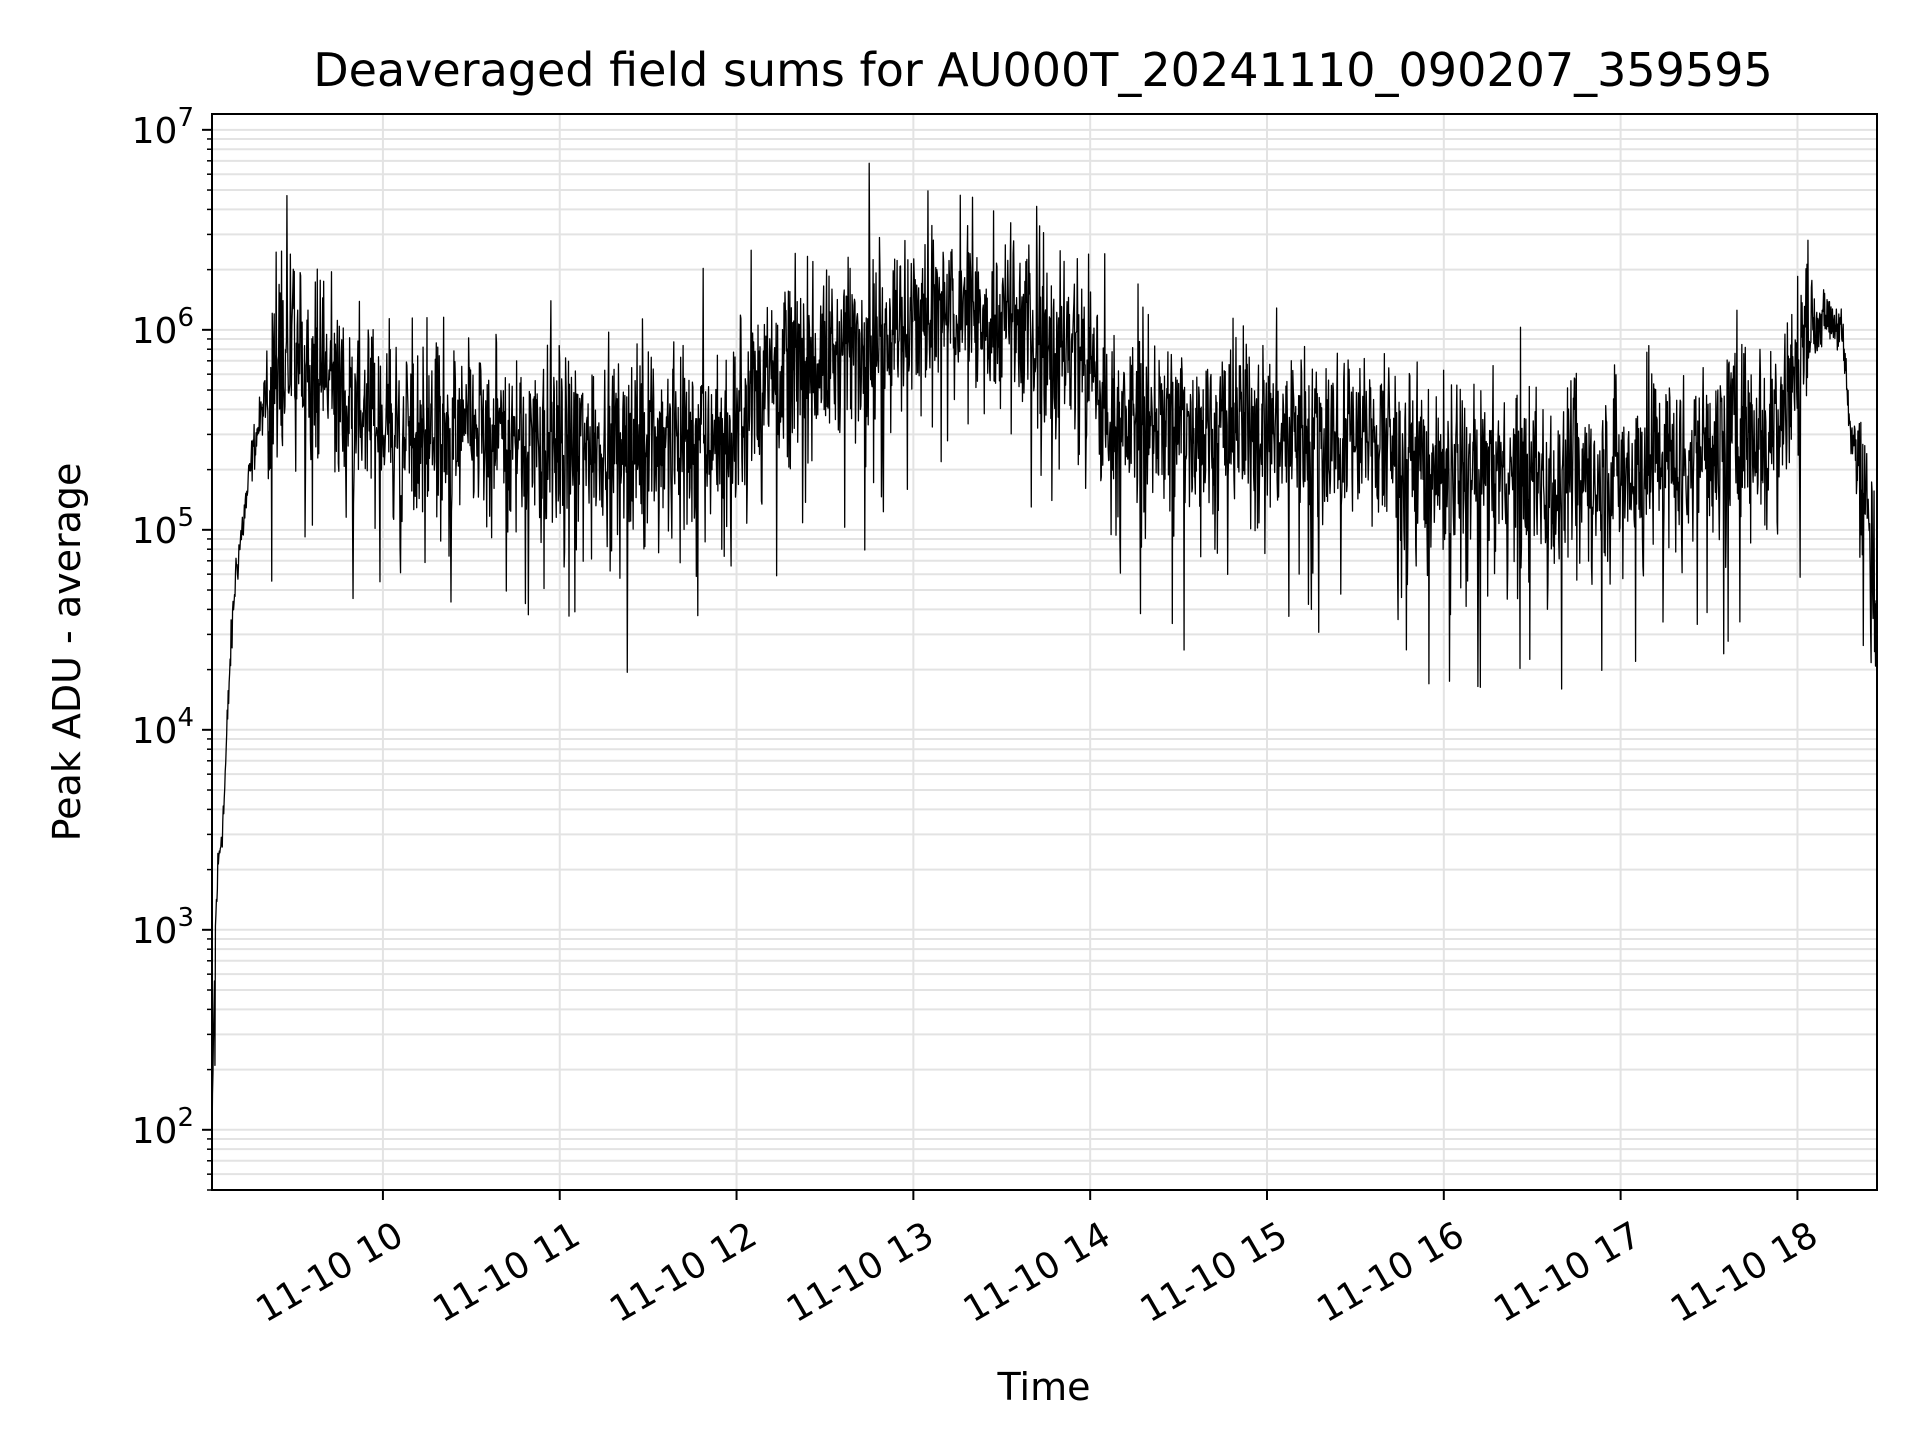  Describe the element at coordinates (506, 1272) in the screenshot. I see `x-tick-label: 11-10 11` at that location.